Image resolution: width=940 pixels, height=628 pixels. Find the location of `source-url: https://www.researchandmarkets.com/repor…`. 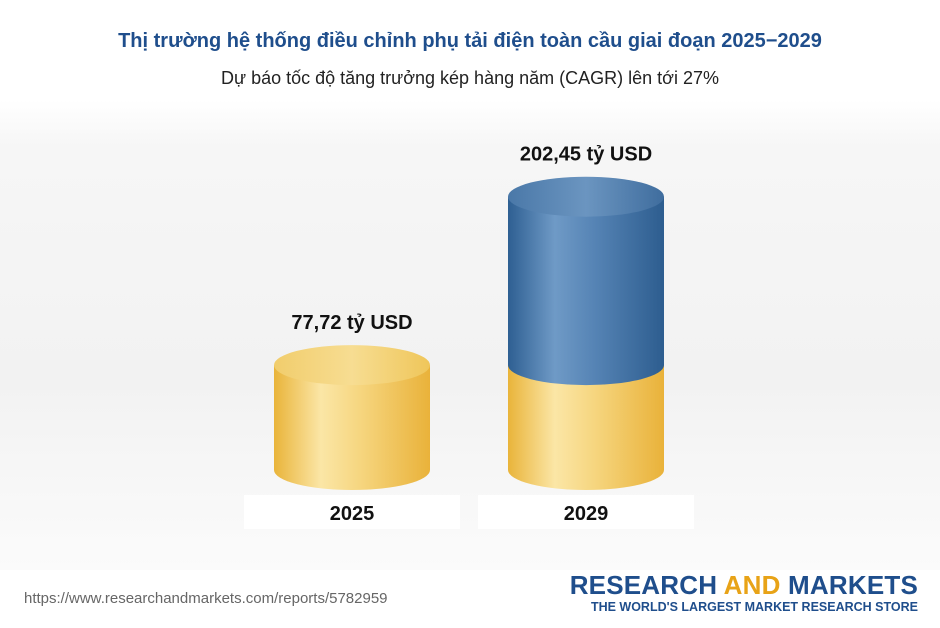

source-url: https://www.researchandmarkets.com/repor… is located at coordinates (206, 598).